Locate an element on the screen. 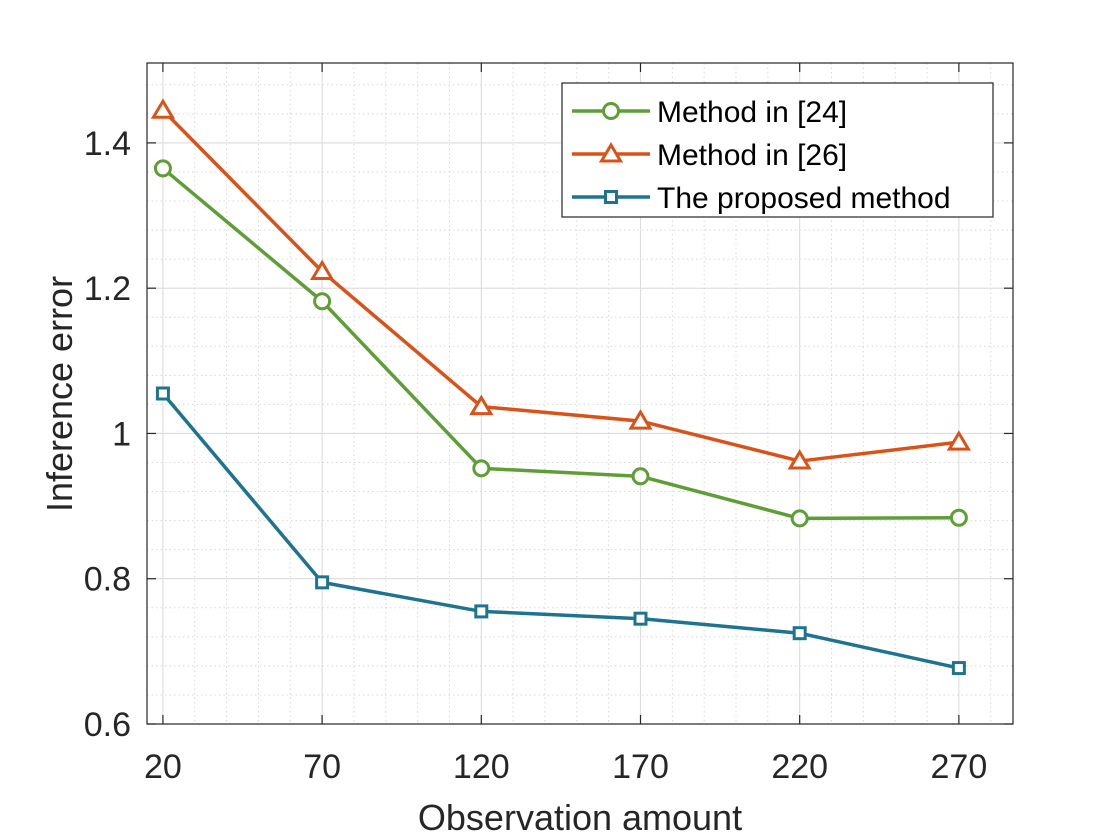  legend-label: The proposed method is located at coordinates (804, 198).